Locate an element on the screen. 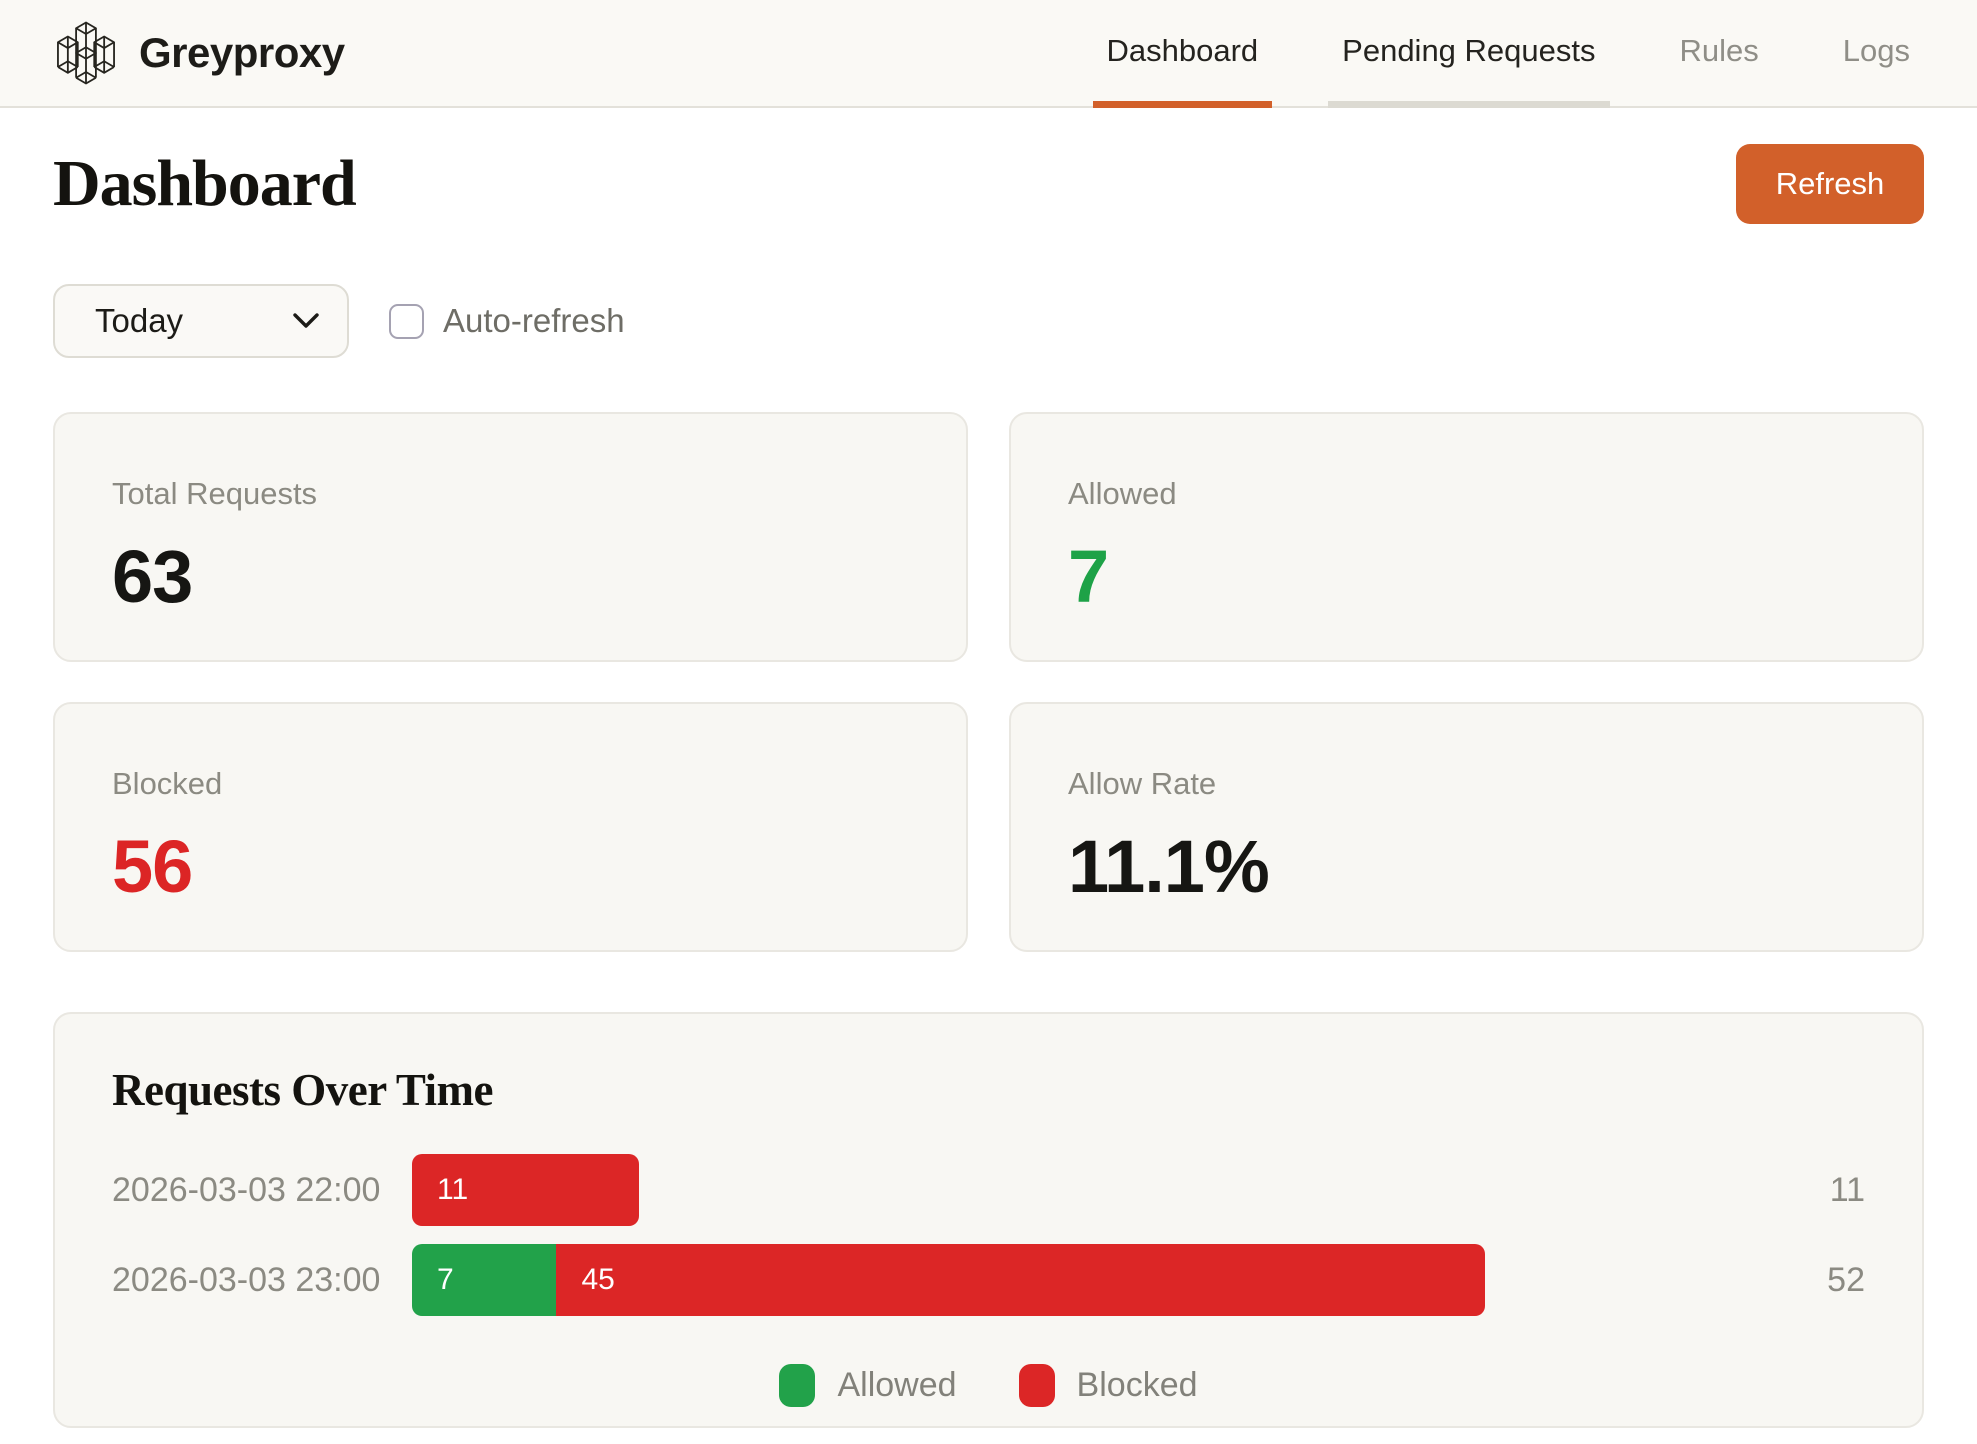 This screenshot has width=1977, height=1444. main-nav: Dashboard Pending Requests Rules Logs is located at coordinates (1481, 54).